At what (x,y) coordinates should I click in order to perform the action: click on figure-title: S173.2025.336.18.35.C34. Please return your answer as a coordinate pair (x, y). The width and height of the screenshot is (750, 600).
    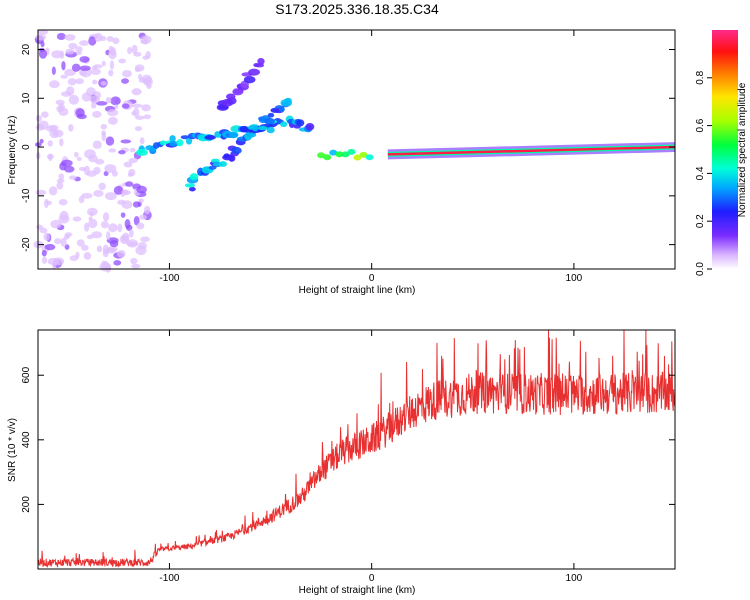
    Looking at the image, I should click on (357, 9).